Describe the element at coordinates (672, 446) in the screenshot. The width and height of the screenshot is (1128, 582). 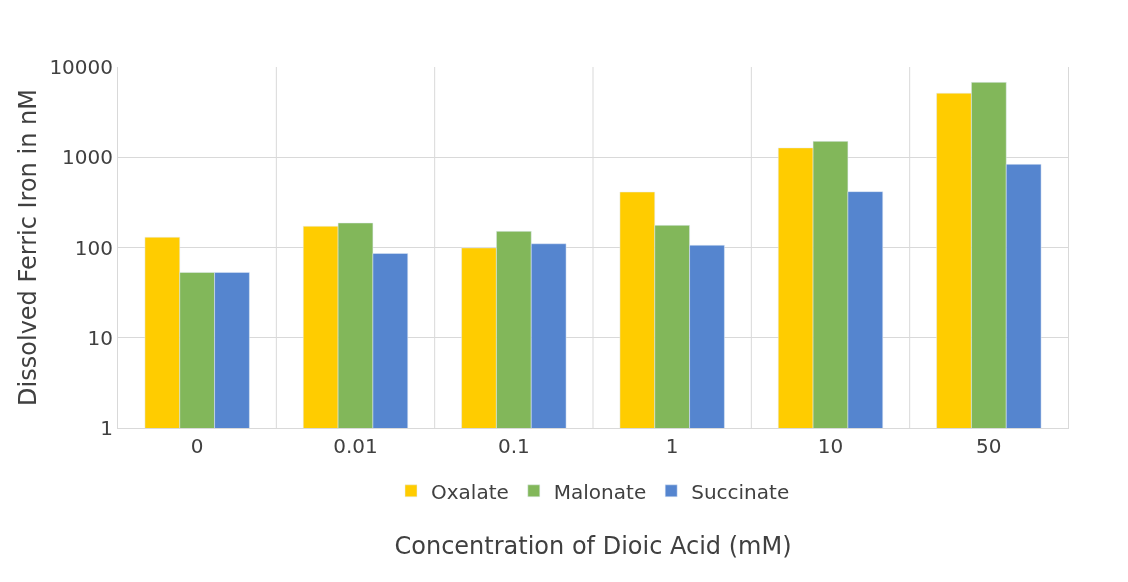
I see `x-tick-label: 1` at that location.